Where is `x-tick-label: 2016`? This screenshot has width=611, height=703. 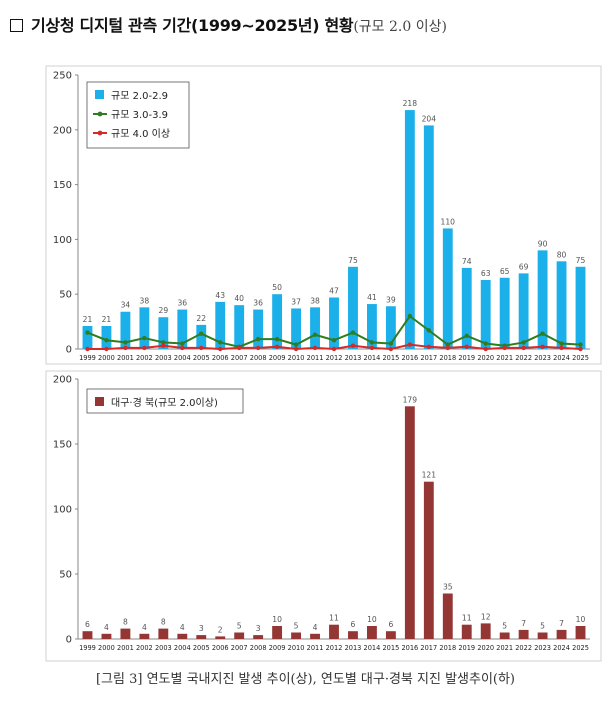
x-tick-label: 2016 is located at coordinates (409, 358).